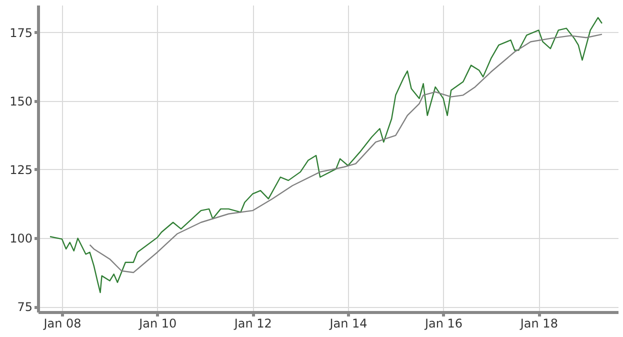 The height and width of the screenshot is (337, 623). What do you see at coordinates (62, 323) in the screenshot?
I see `x-tick-label: Jan 08` at bounding box center [62, 323].